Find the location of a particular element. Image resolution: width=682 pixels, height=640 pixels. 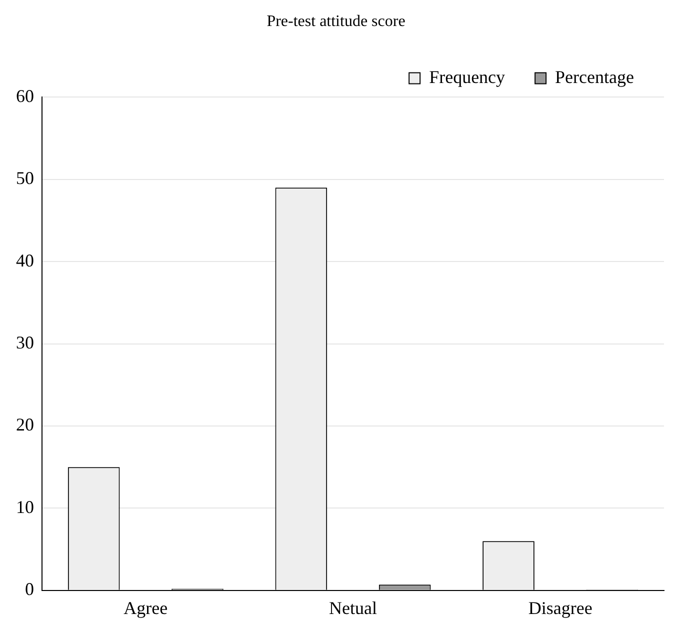

y-tick-label: 60 is located at coordinates (25, 96).